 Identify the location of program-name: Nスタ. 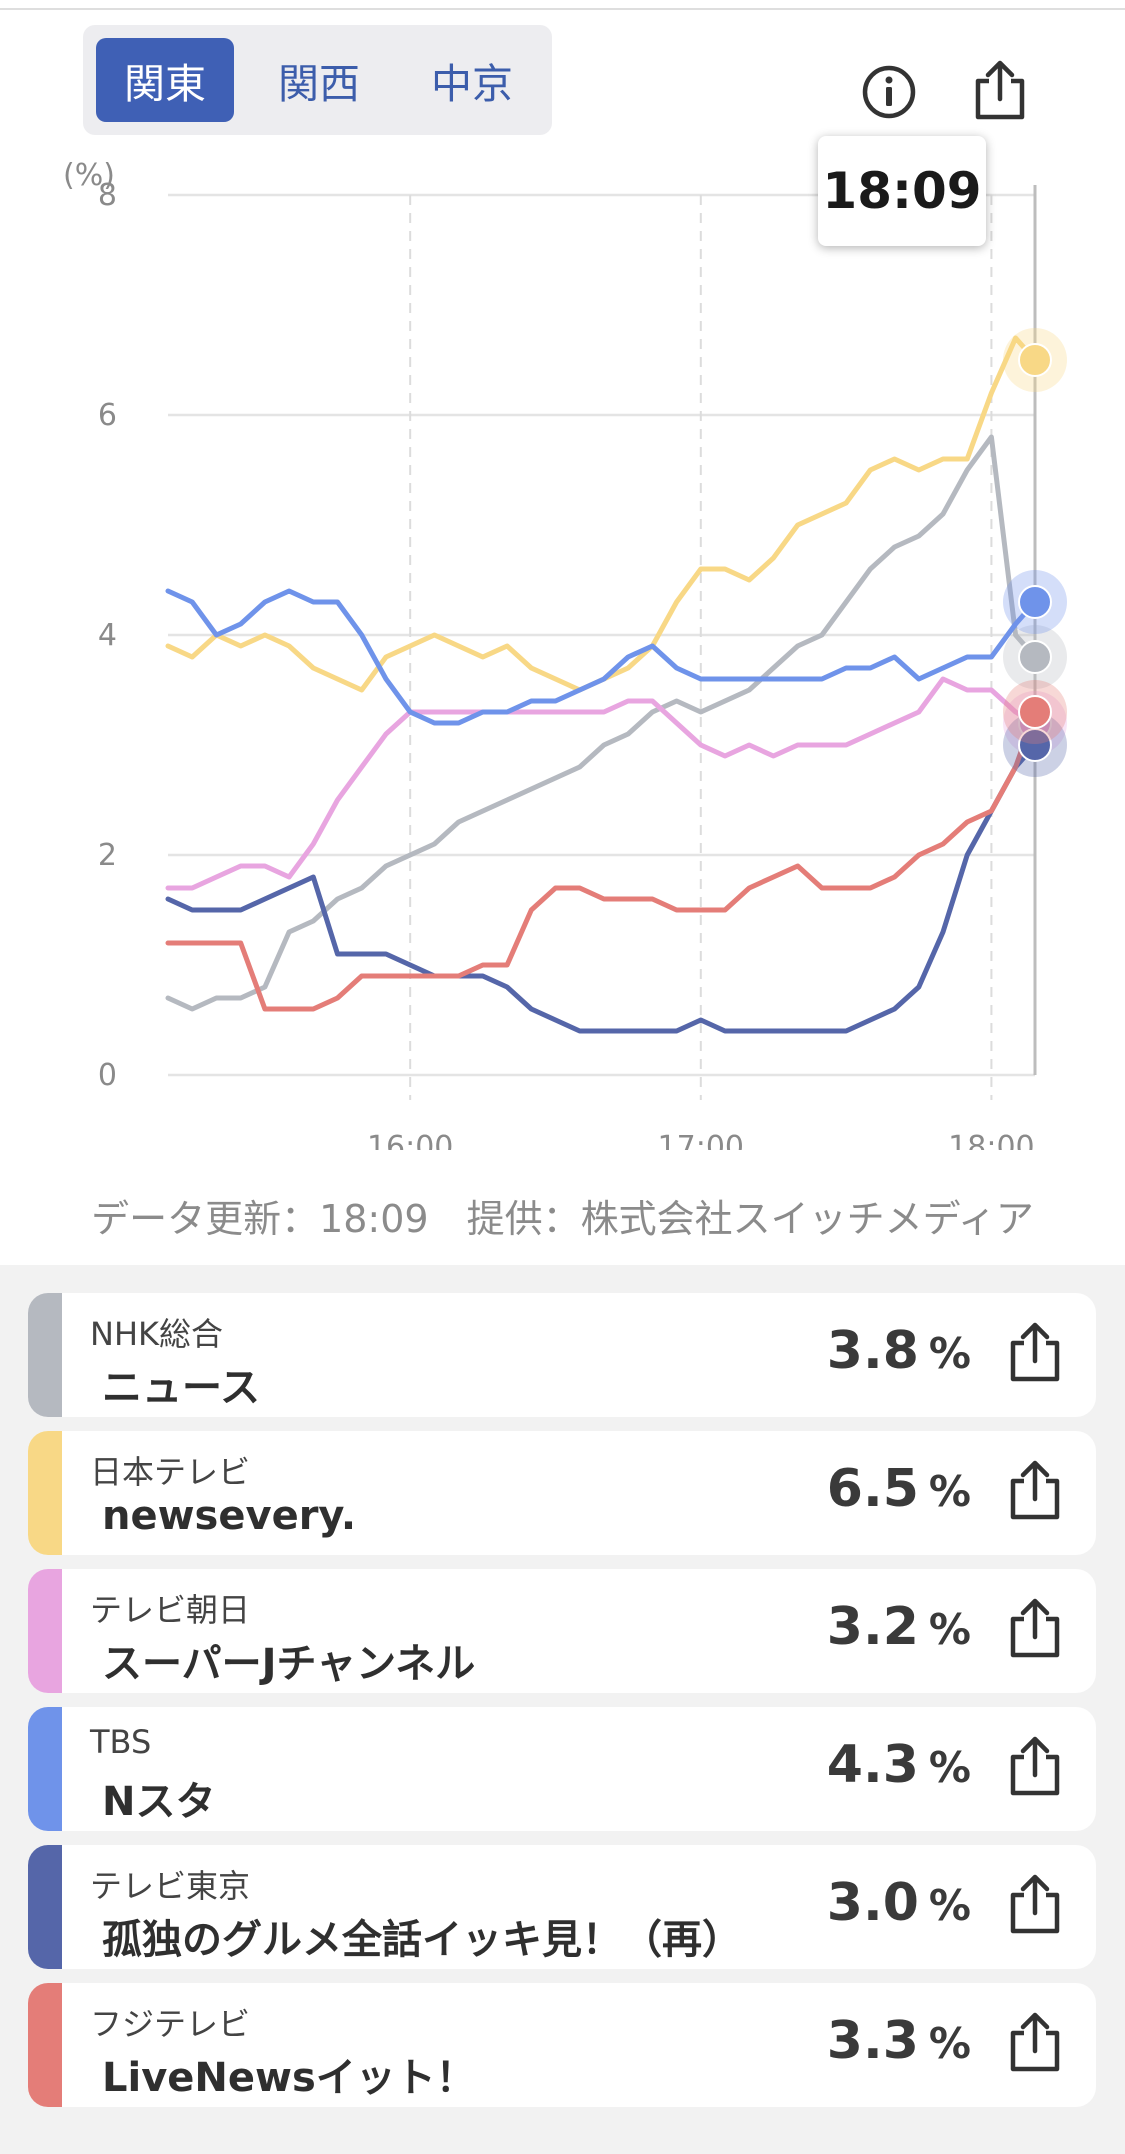
(159, 1802).